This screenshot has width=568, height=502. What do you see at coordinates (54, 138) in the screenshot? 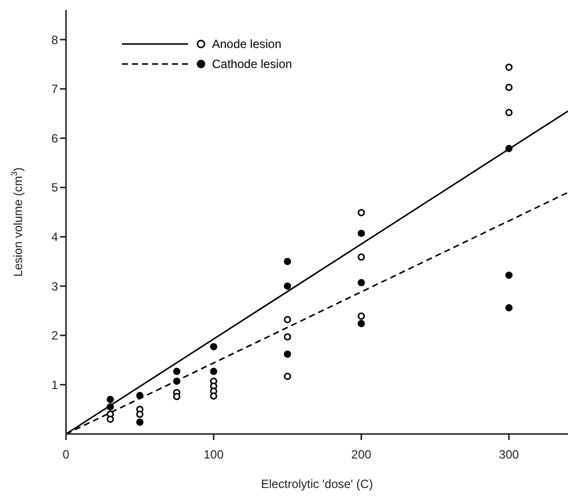
I see `y-tick-label: 6` at bounding box center [54, 138].